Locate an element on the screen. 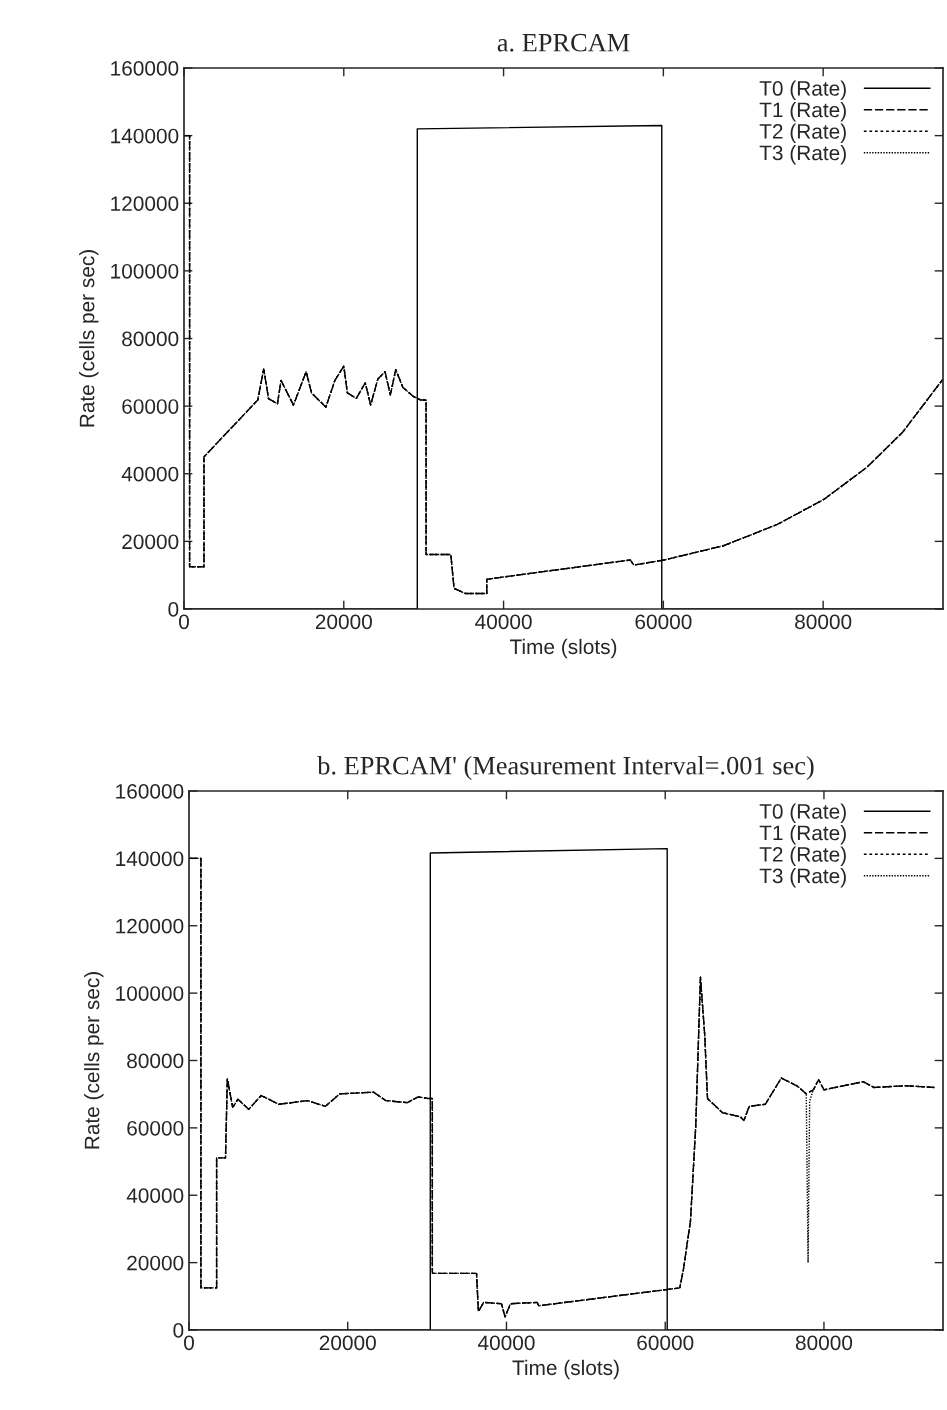  chart-title: a. EPRCAM is located at coordinates (563, 42).